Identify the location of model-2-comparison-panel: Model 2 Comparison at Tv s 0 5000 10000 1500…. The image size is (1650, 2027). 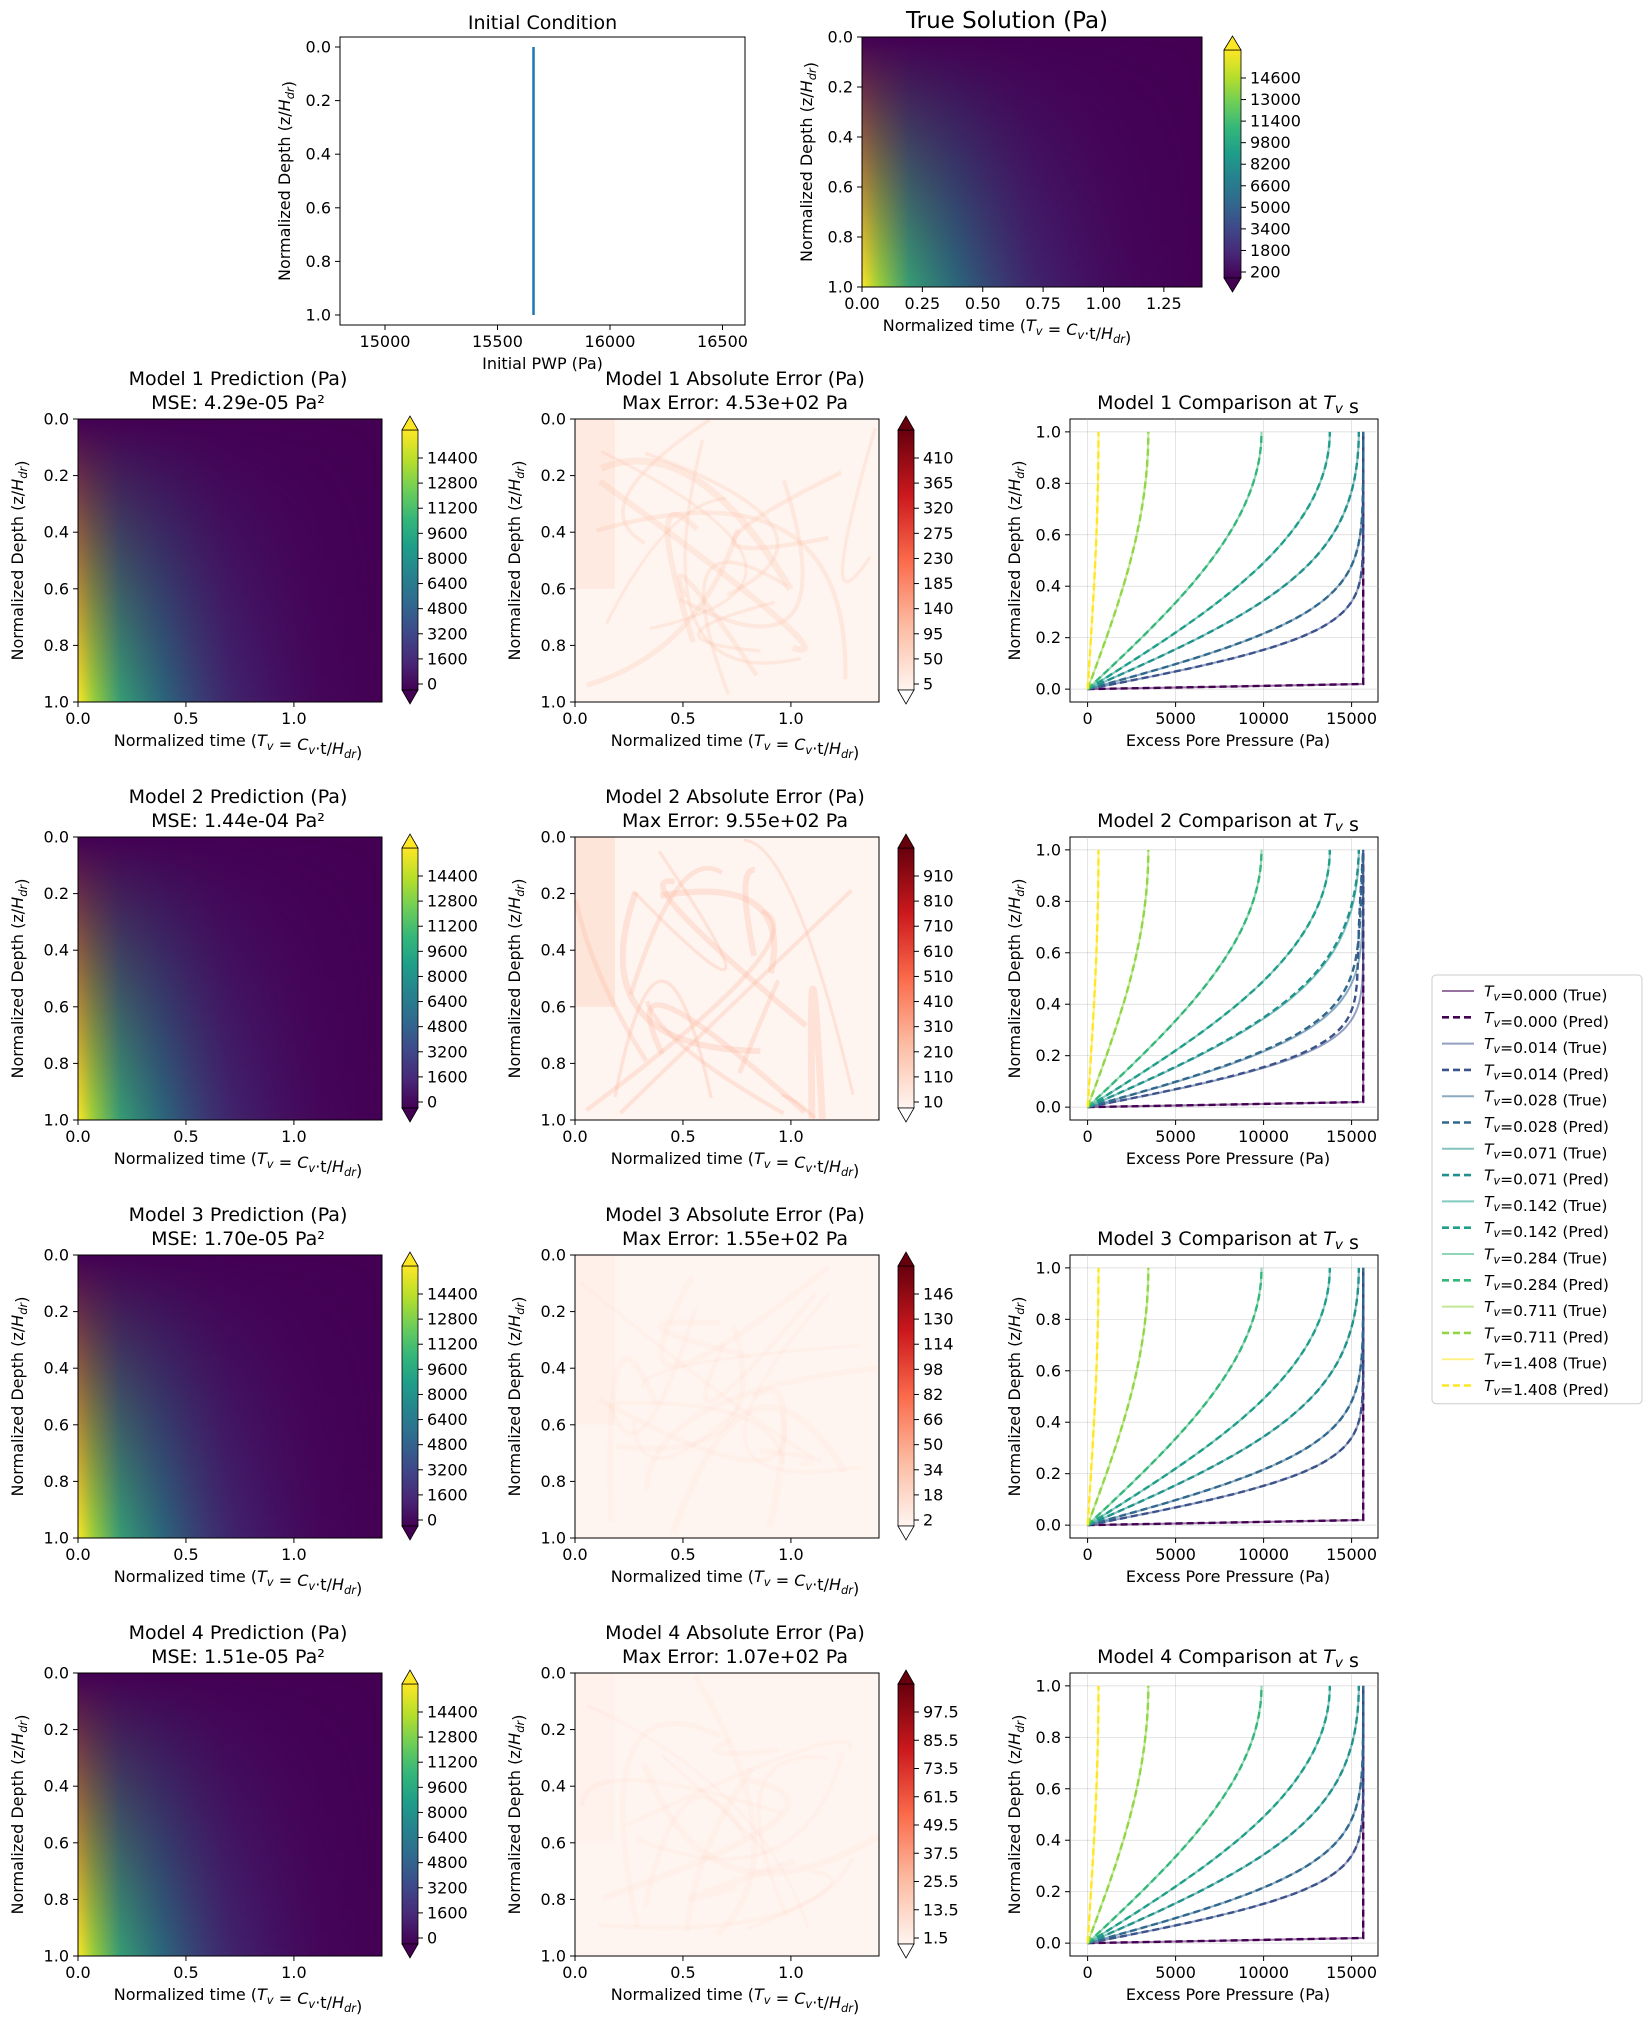
(1192, 989).